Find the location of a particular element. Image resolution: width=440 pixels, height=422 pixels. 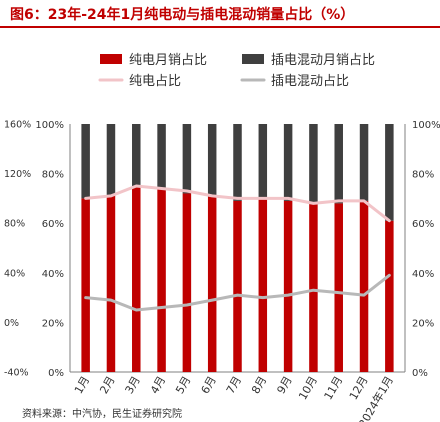

line-phev-share is located at coordinates (237, 292).